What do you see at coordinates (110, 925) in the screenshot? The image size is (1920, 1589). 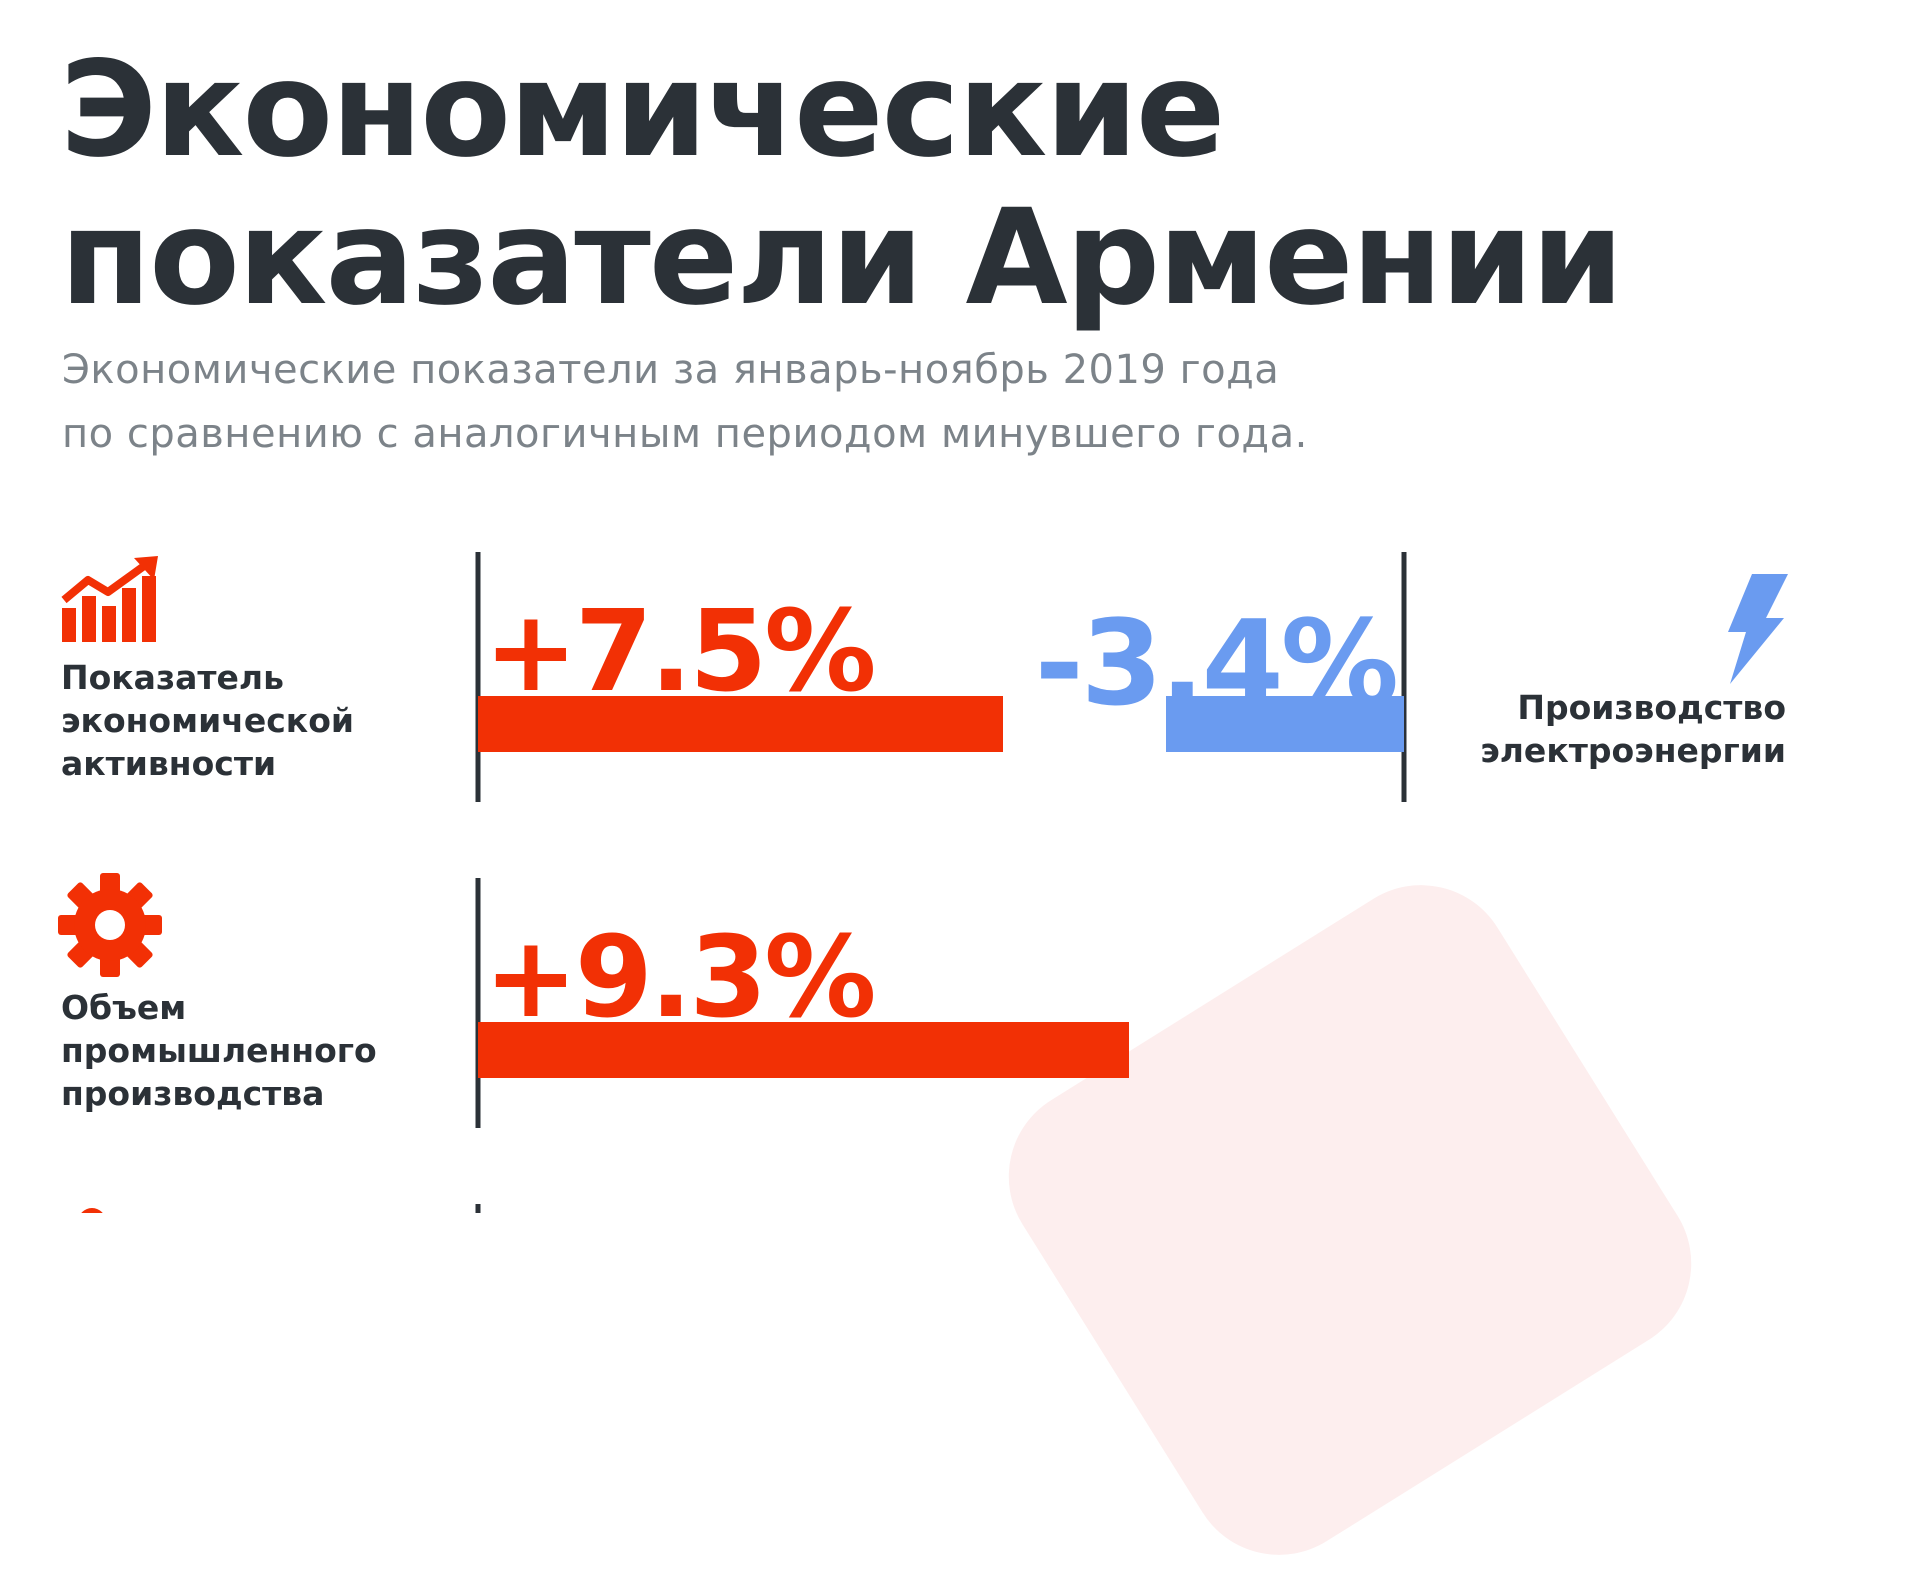 I see `gear-icon` at bounding box center [110, 925].